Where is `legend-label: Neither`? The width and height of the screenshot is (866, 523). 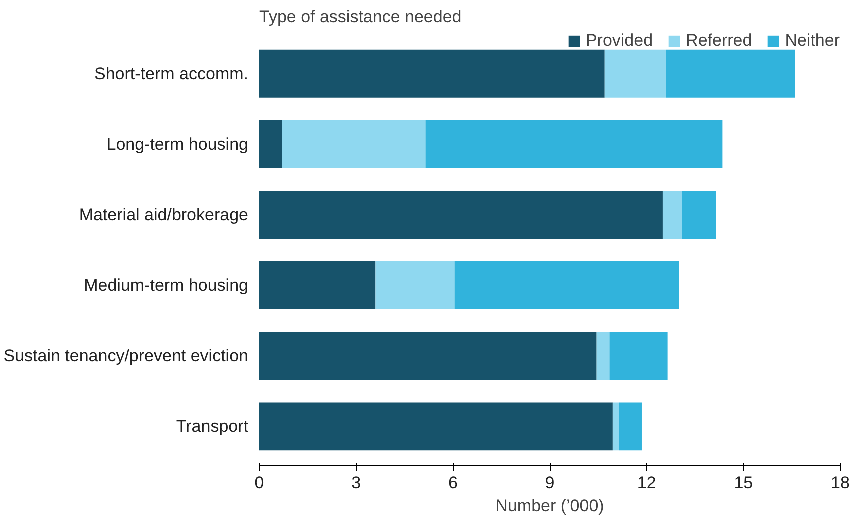 legend-label: Neither is located at coordinates (812, 41).